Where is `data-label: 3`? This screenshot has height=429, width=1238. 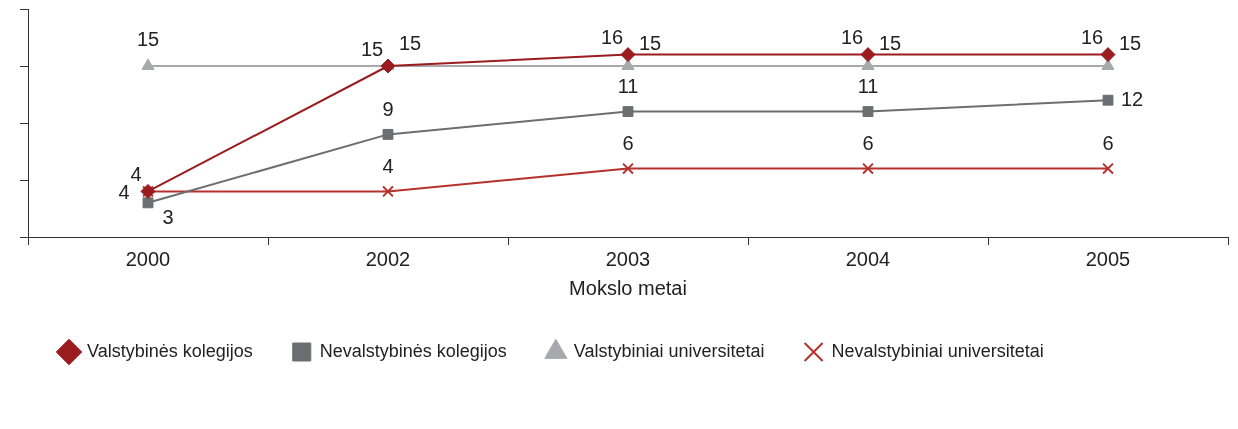 data-label: 3 is located at coordinates (168, 217).